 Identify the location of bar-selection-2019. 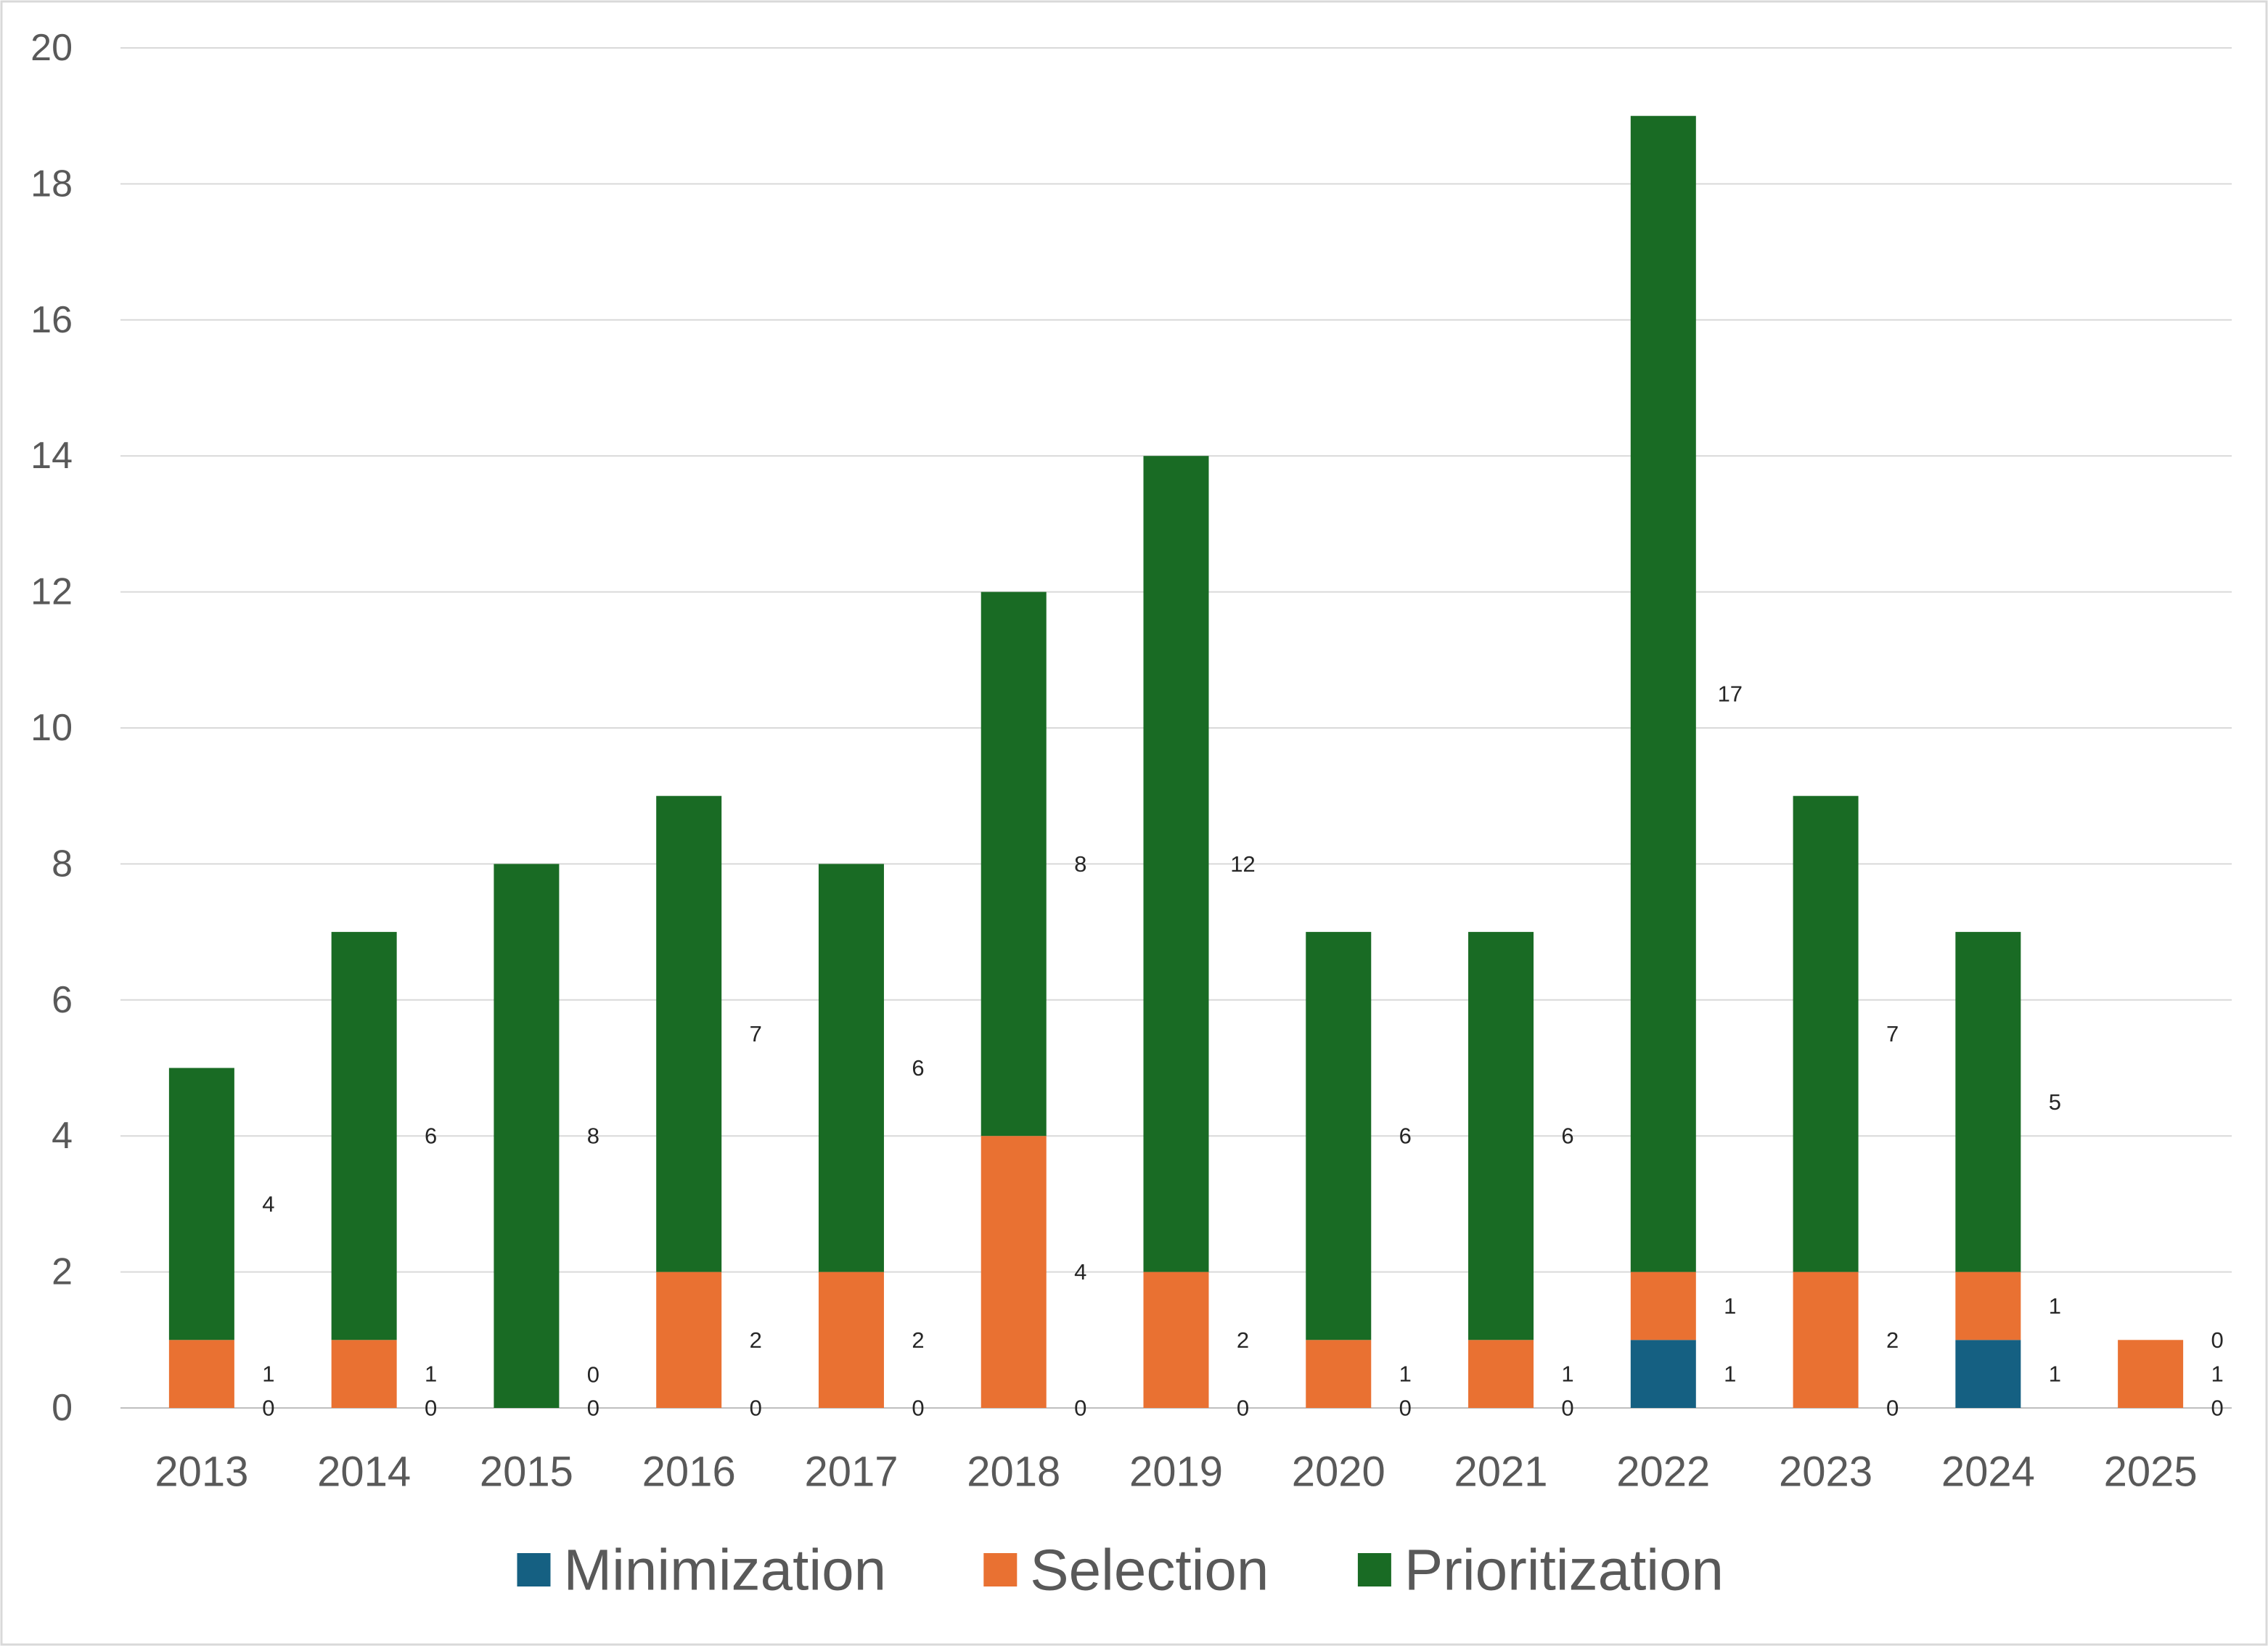
(1176, 1340).